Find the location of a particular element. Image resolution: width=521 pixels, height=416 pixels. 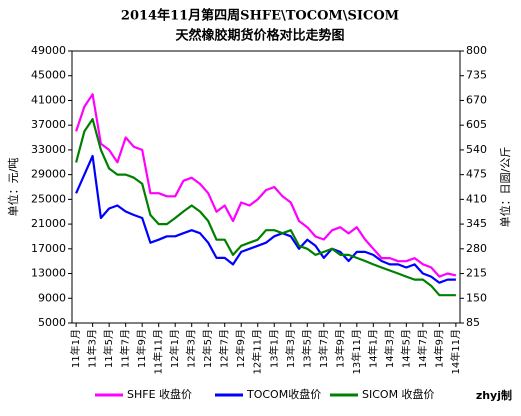

x-tick-label: 14年3月 is located at coordinates (389, 348).